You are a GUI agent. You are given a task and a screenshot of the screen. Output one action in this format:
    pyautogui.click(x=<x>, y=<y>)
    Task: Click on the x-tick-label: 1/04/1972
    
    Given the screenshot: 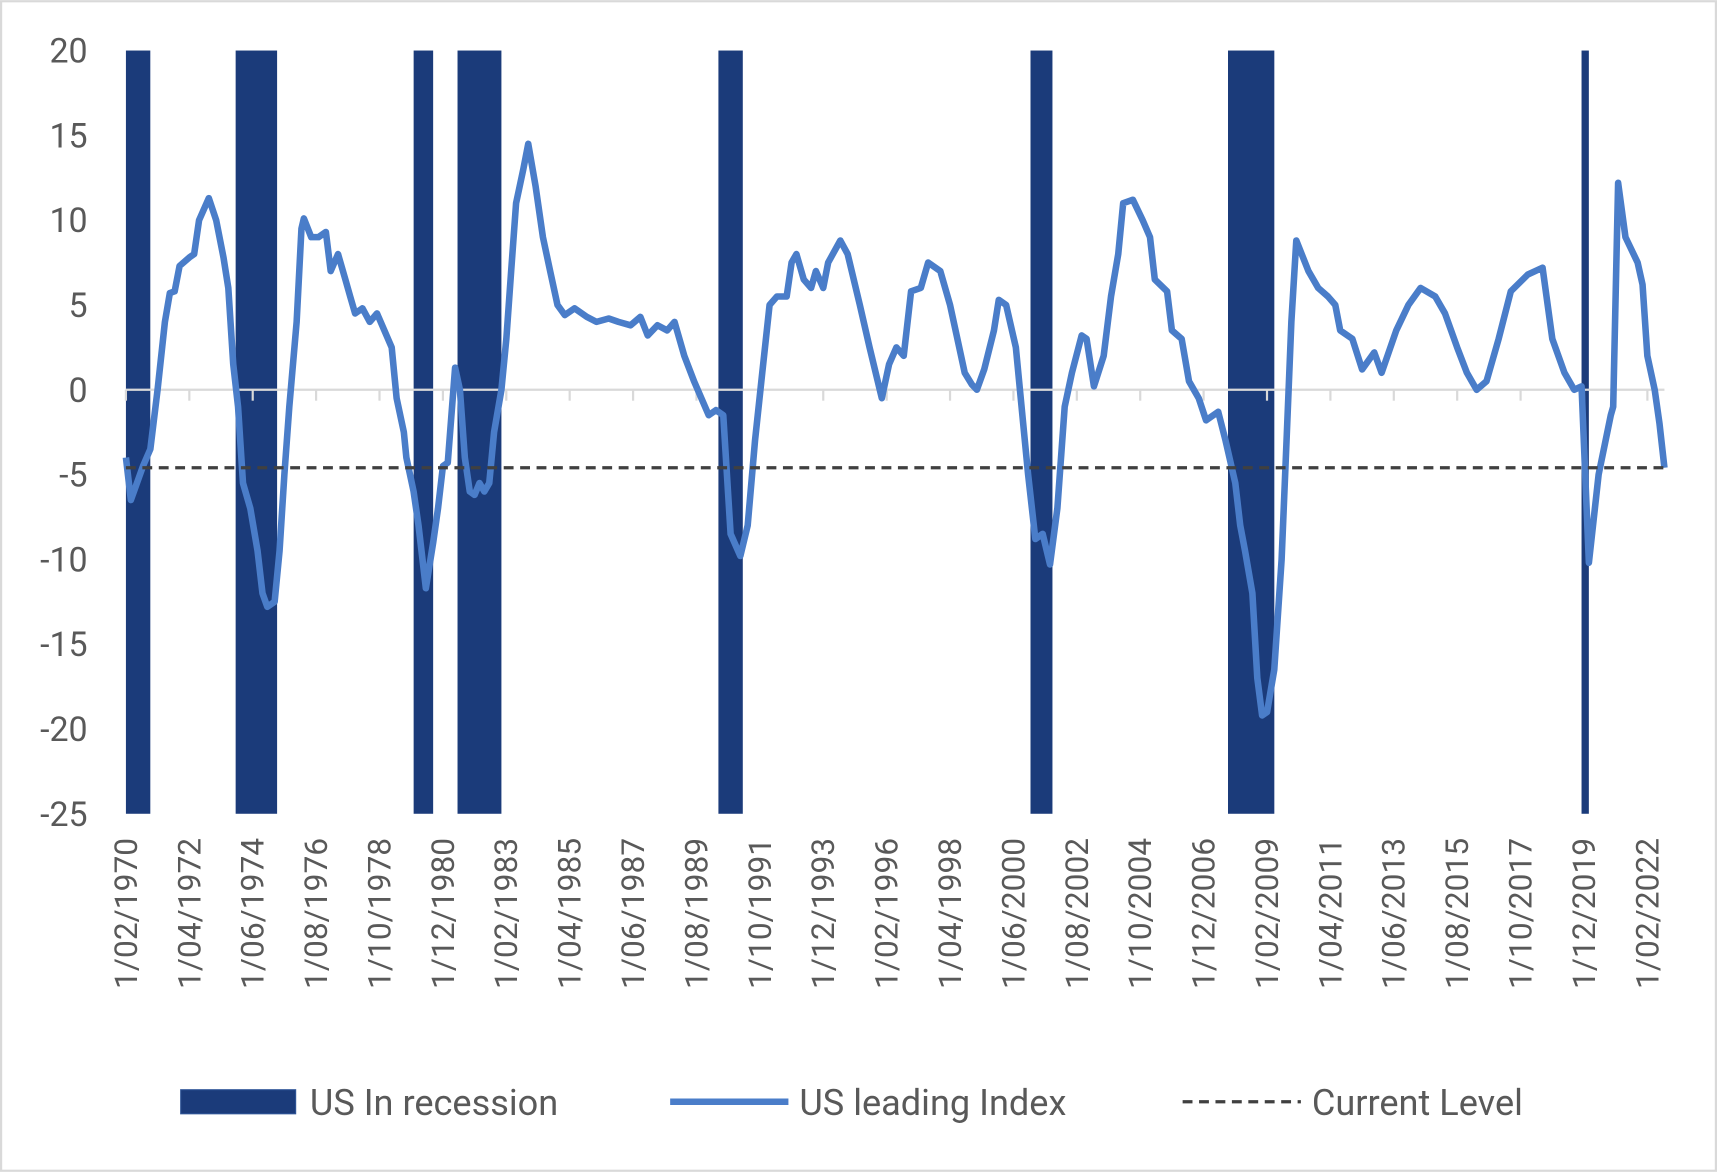 What is the action you would take?
    pyautogui.click(x=189, y=913)
    